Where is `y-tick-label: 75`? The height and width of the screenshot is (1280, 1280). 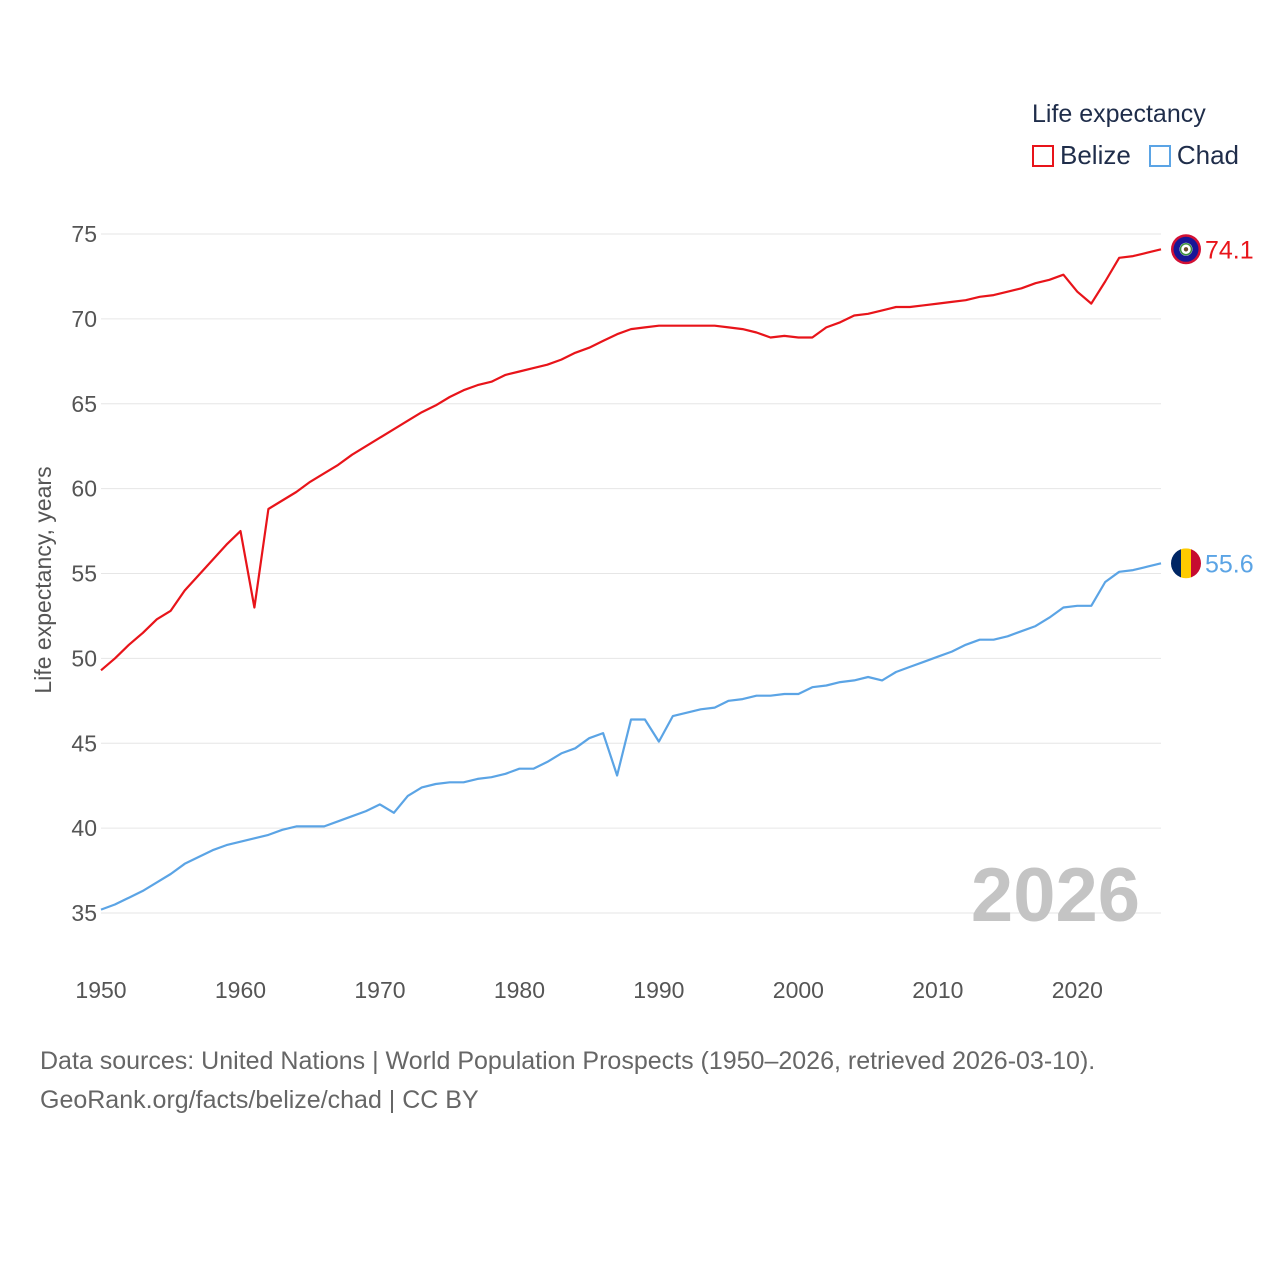
y-tick-label: 75 is located at coordinates (84, 234).